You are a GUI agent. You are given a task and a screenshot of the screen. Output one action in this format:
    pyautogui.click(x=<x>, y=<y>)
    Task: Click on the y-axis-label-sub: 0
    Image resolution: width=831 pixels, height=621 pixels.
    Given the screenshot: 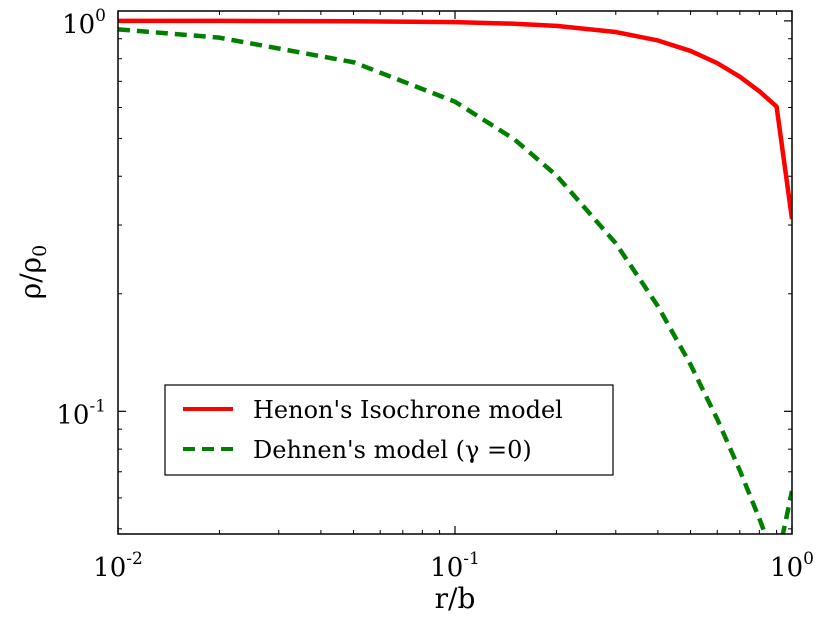 What is the action you would take?
    pyautogui.click(x=40, y=251)
    